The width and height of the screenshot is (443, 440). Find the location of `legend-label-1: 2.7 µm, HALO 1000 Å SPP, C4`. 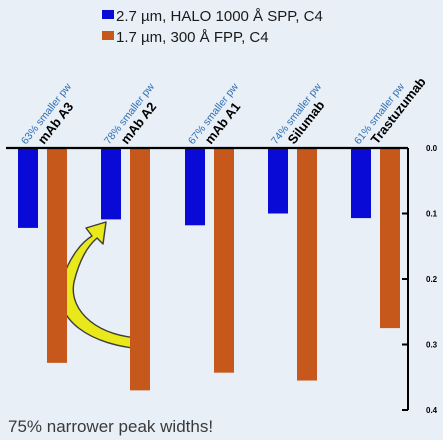

legend-label-1: 2.7 µm, HALO 1000 Å SPP, C4 is located at coordinates (219, 16).